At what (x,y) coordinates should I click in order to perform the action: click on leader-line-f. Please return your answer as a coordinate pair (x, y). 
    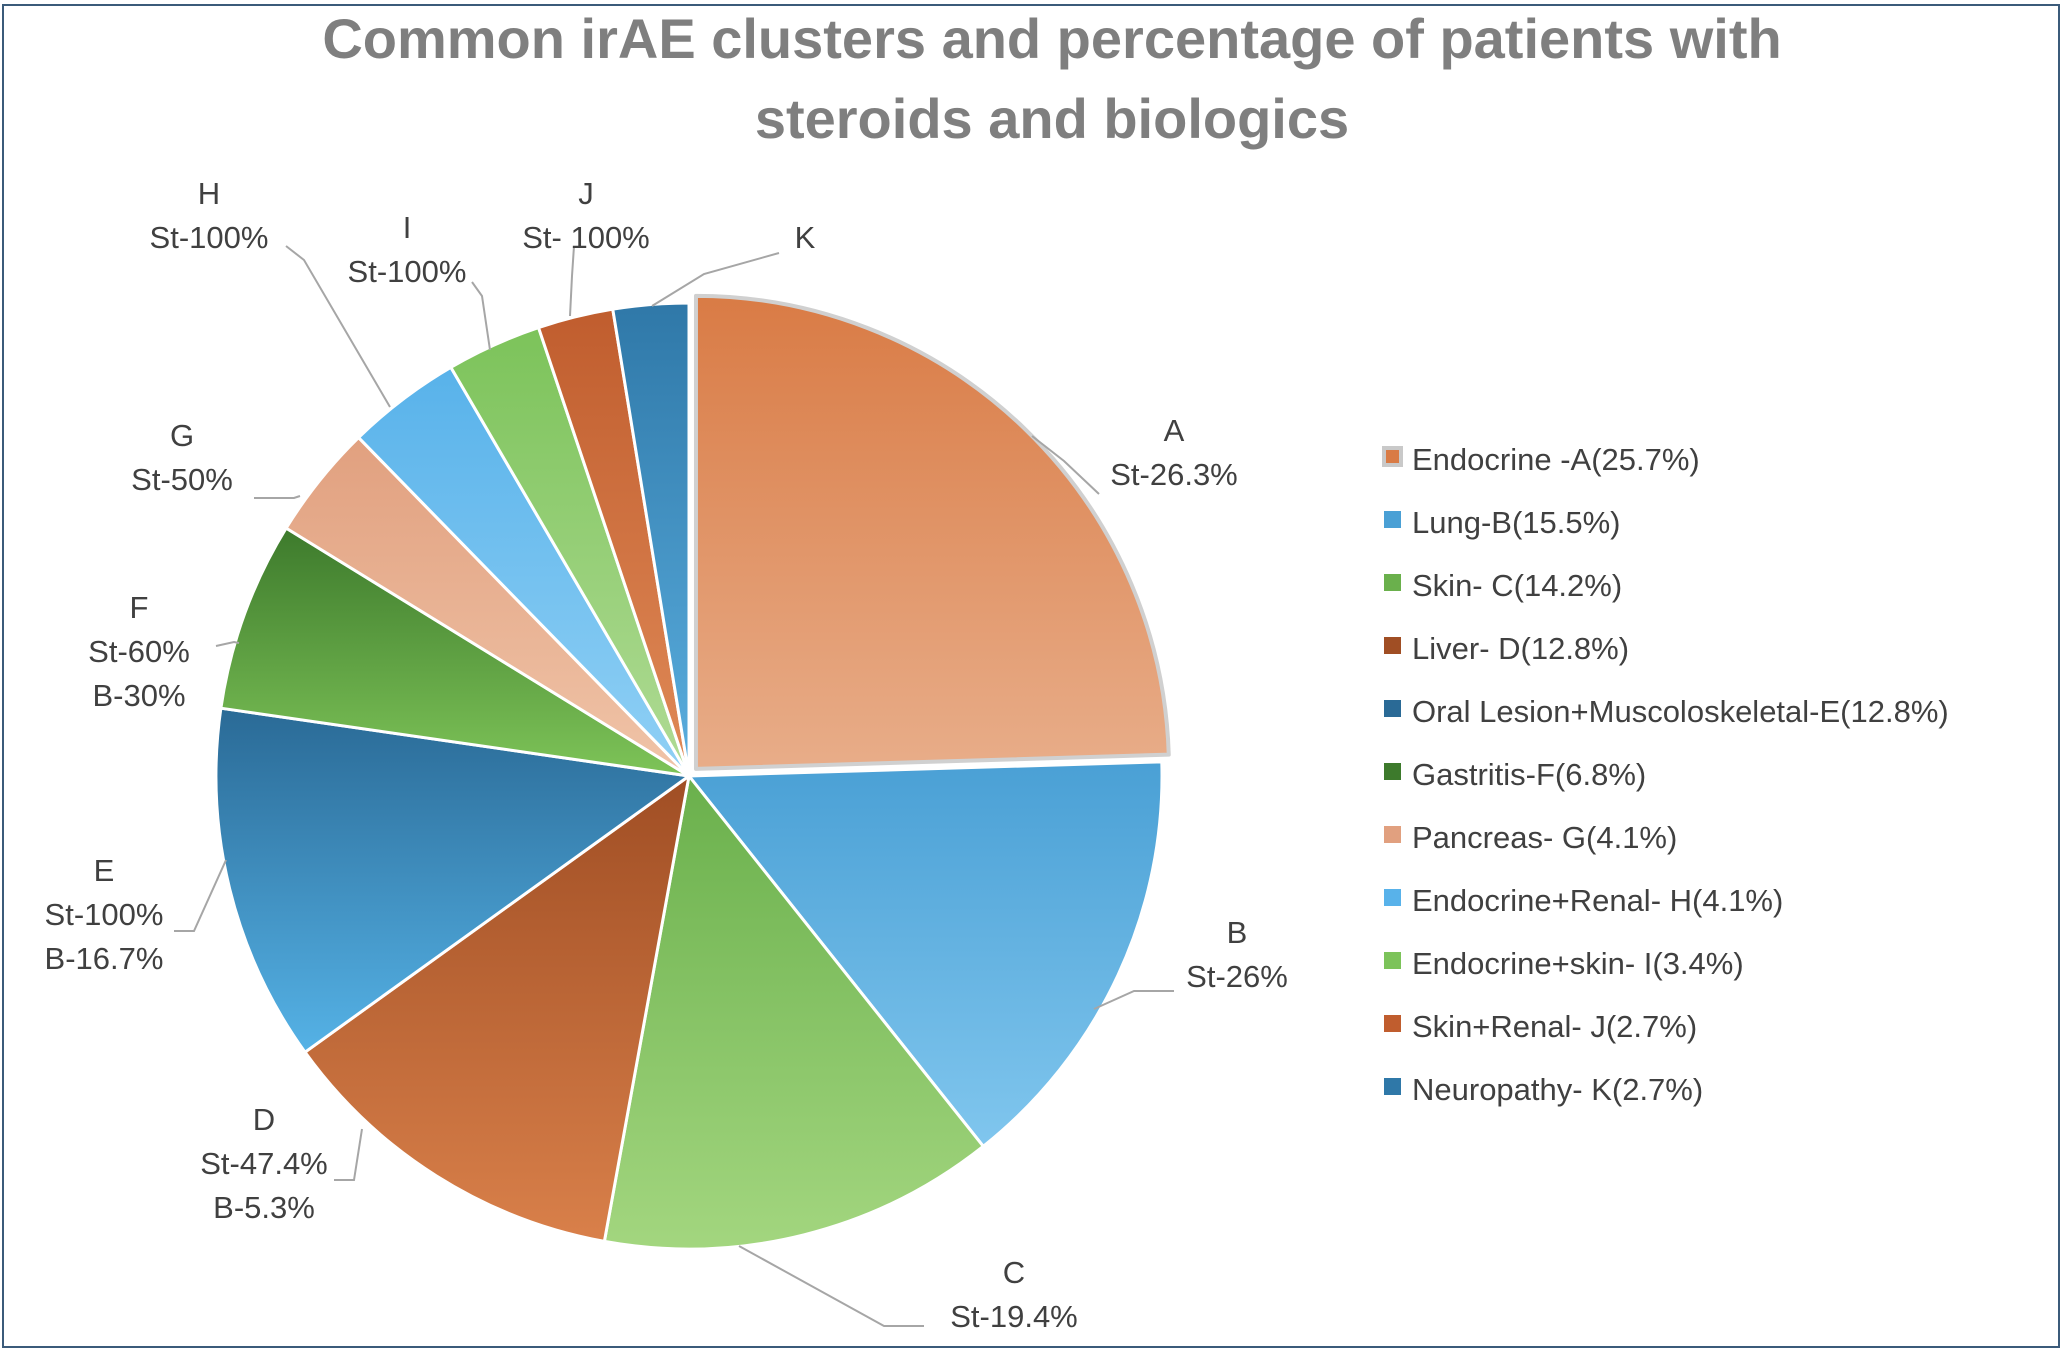
    Looking at the image, I should click on (227, 643).